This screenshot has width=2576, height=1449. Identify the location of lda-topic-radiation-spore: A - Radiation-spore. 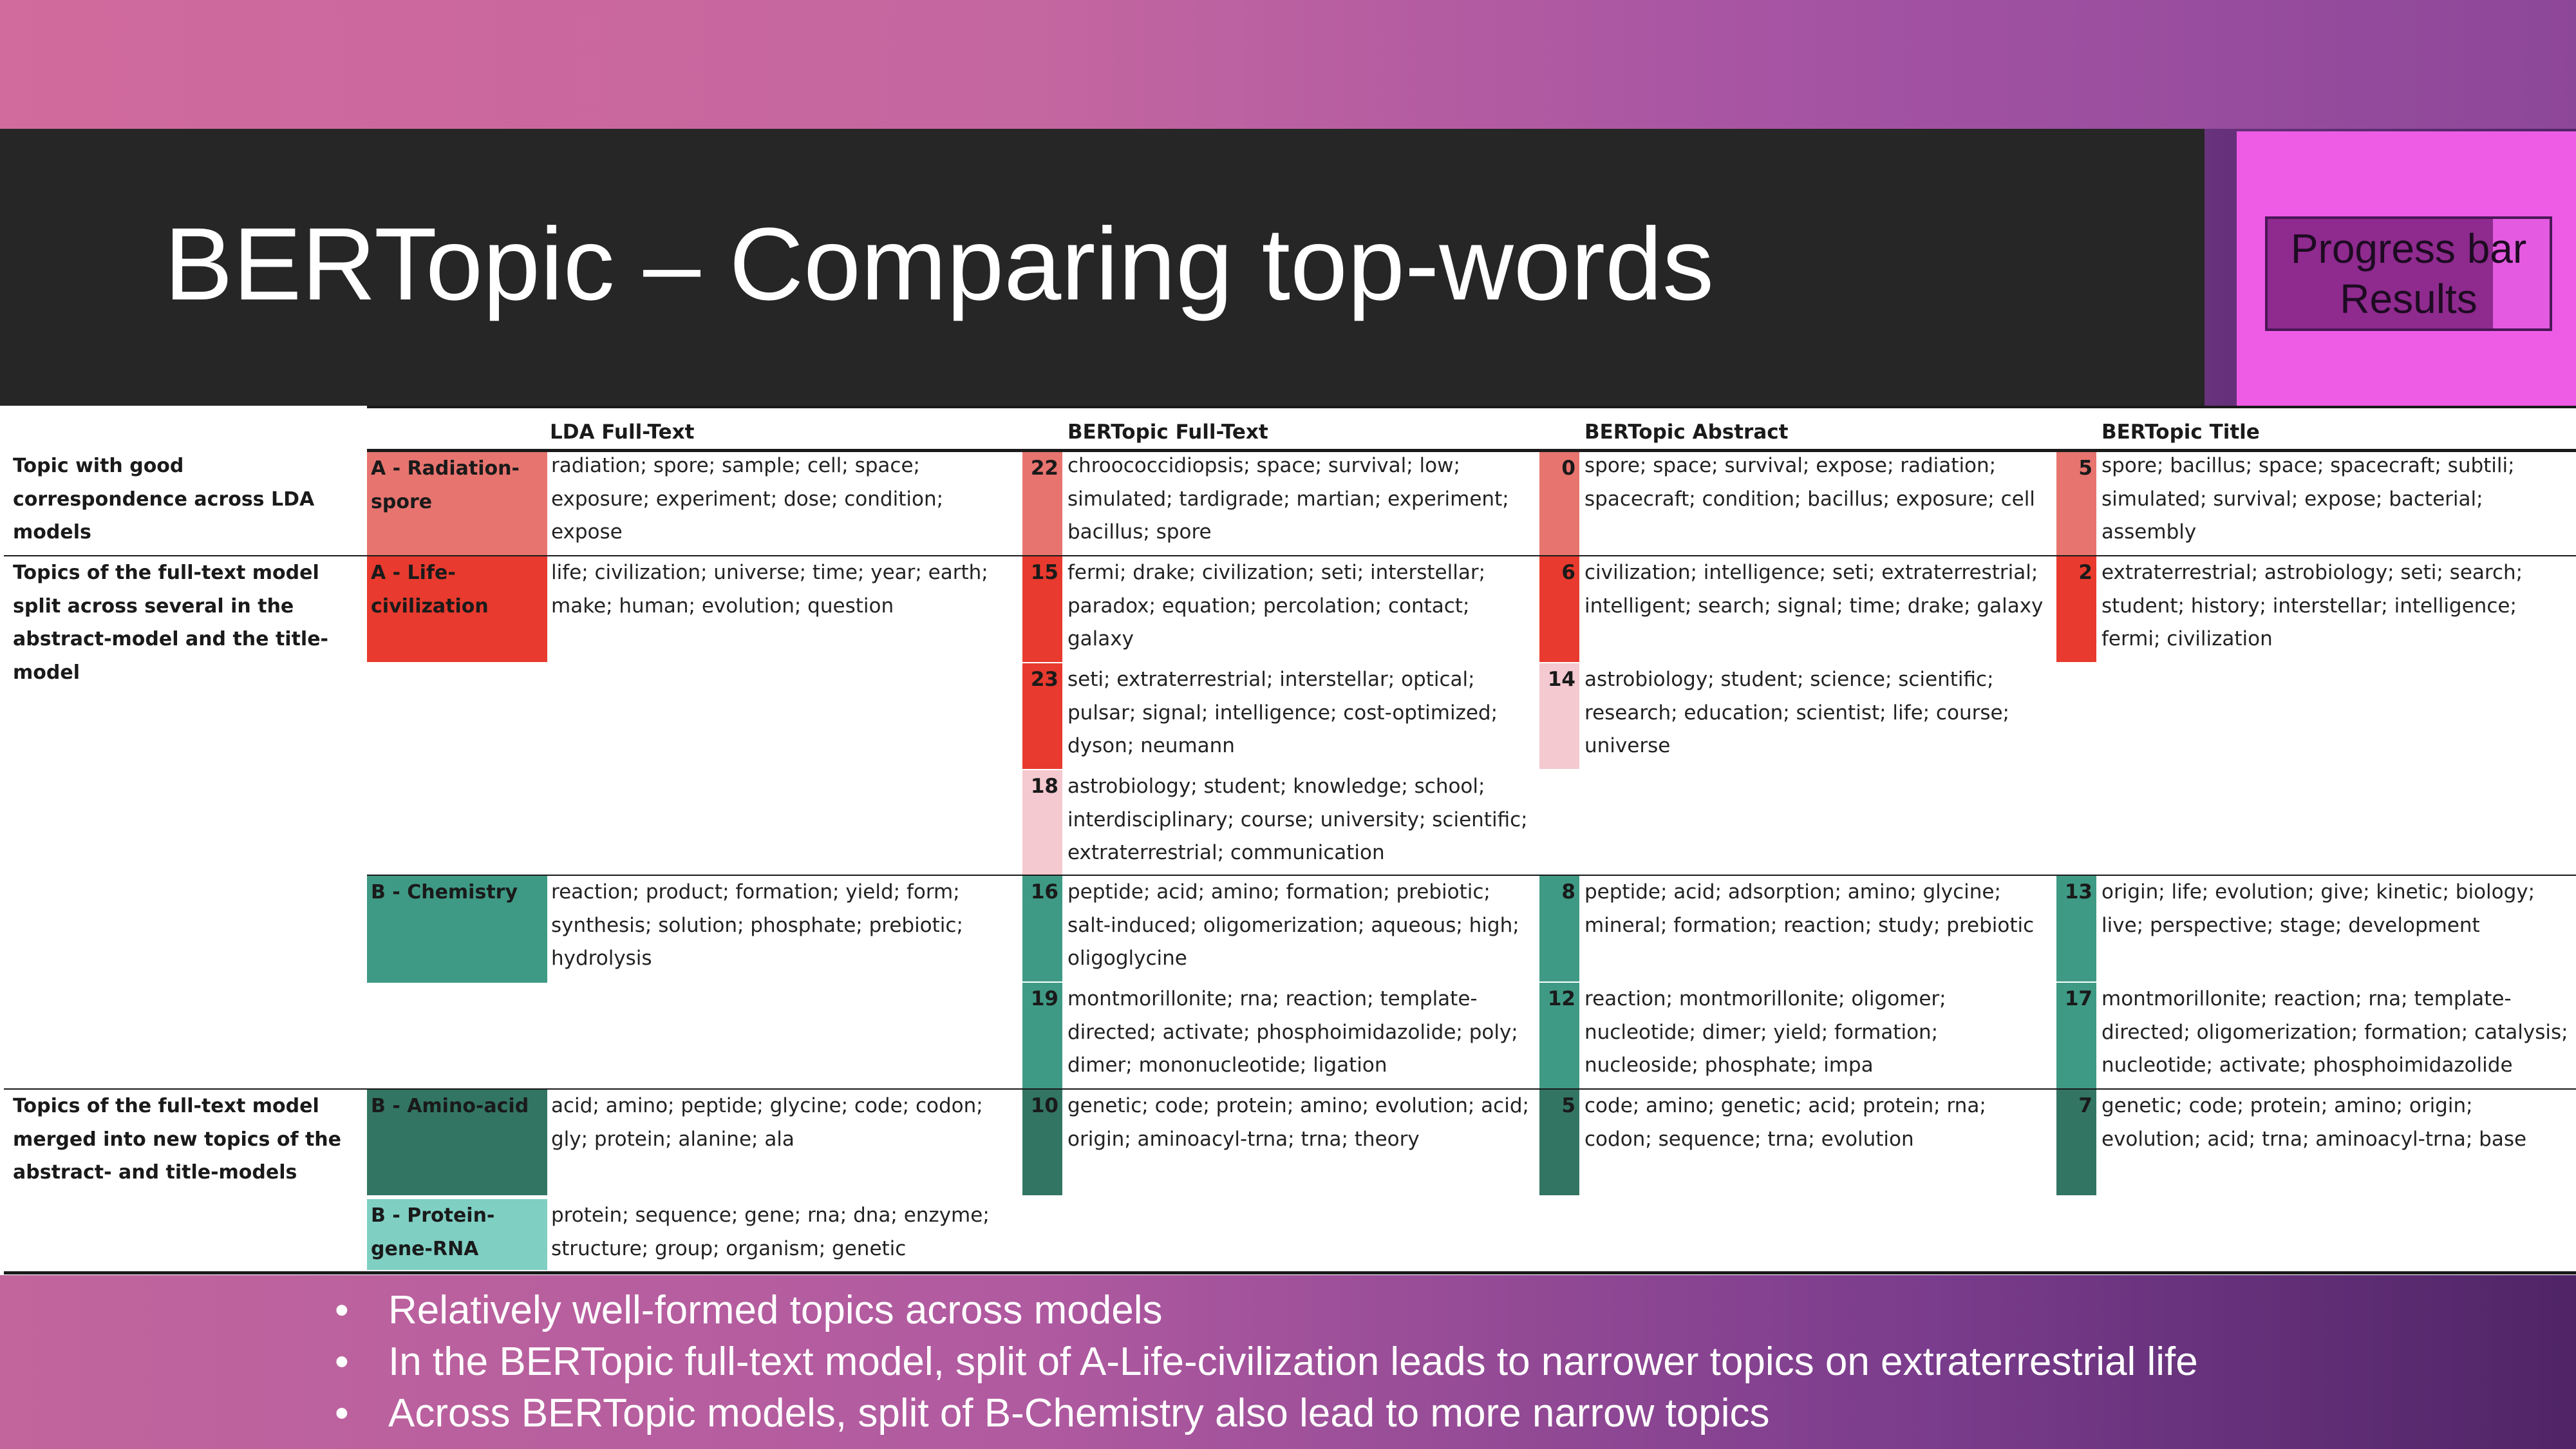
(457, 503).